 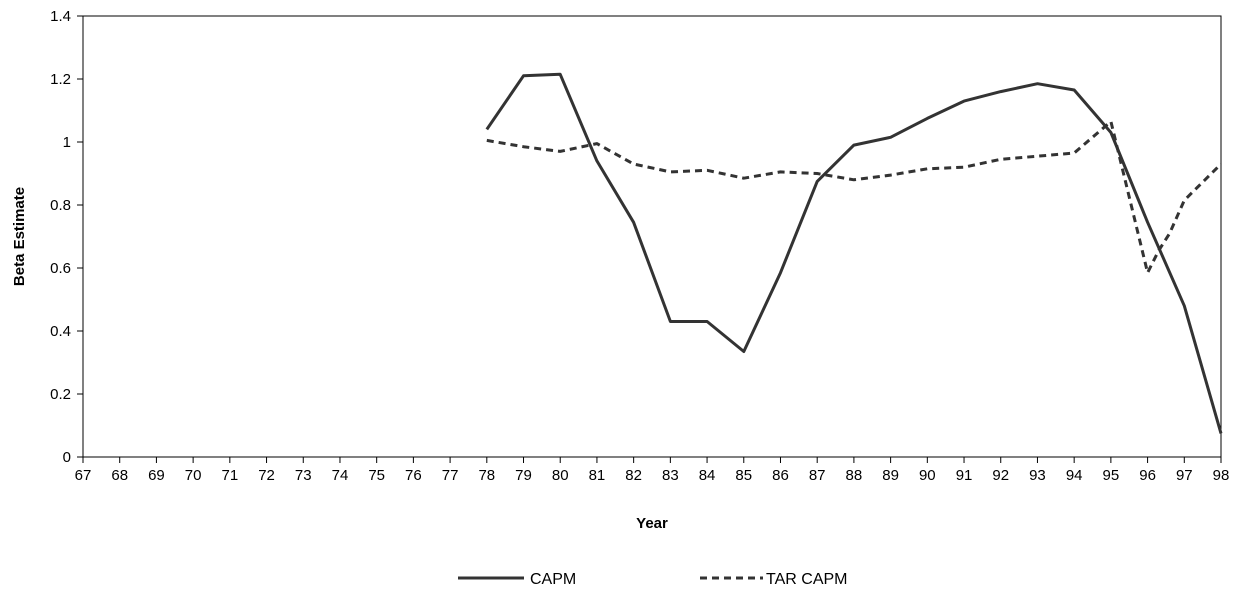 What do you see at coordinates (806, 579) in the screenshot?
I see `legend-label-tar-capm: TAR CAPM` at bounding box center [806, 579].